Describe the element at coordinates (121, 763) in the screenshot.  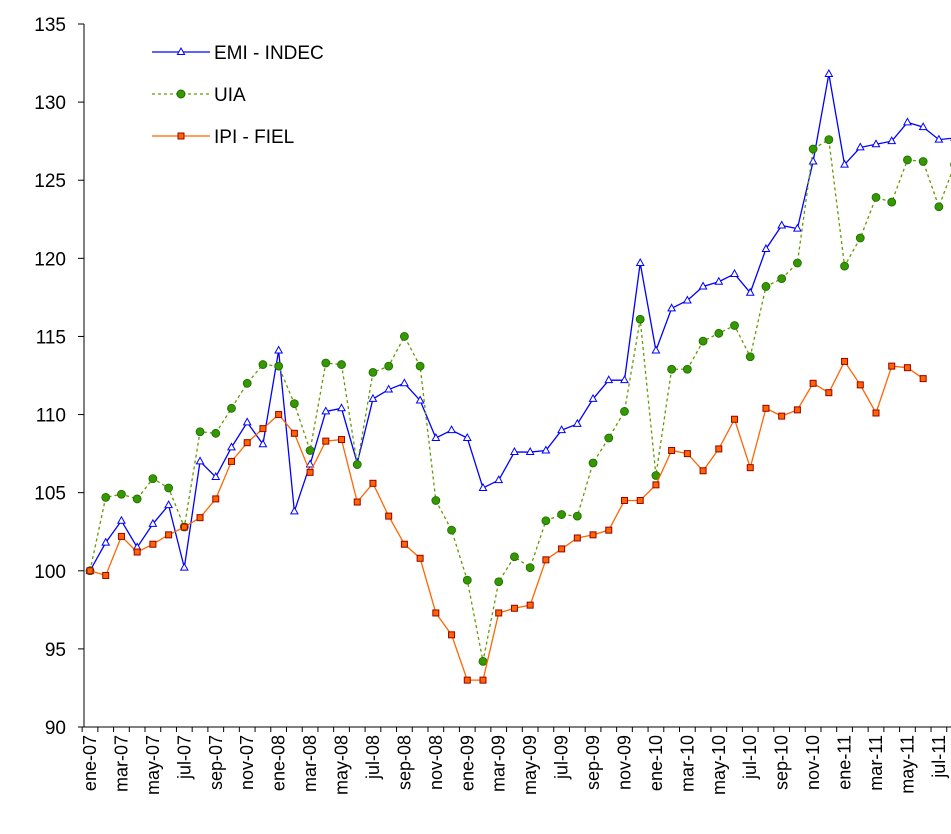
I see `x-tick-label: mar-07` at that location.